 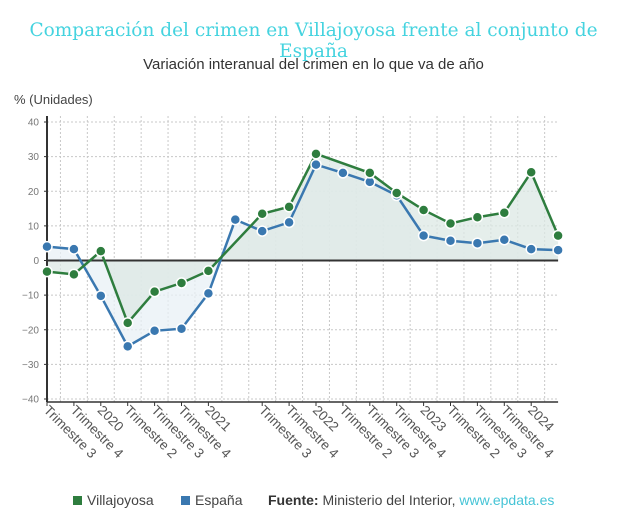 I want to click on legend-swatch-espana, so click(x=185, y=500).